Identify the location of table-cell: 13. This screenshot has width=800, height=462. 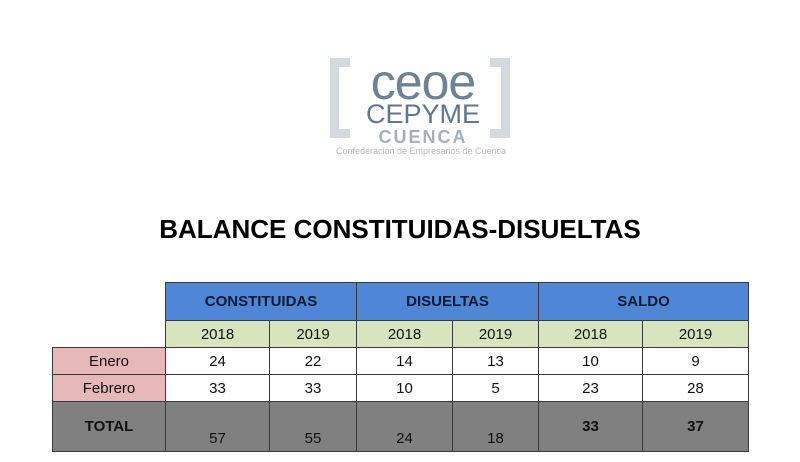
(495, 361).